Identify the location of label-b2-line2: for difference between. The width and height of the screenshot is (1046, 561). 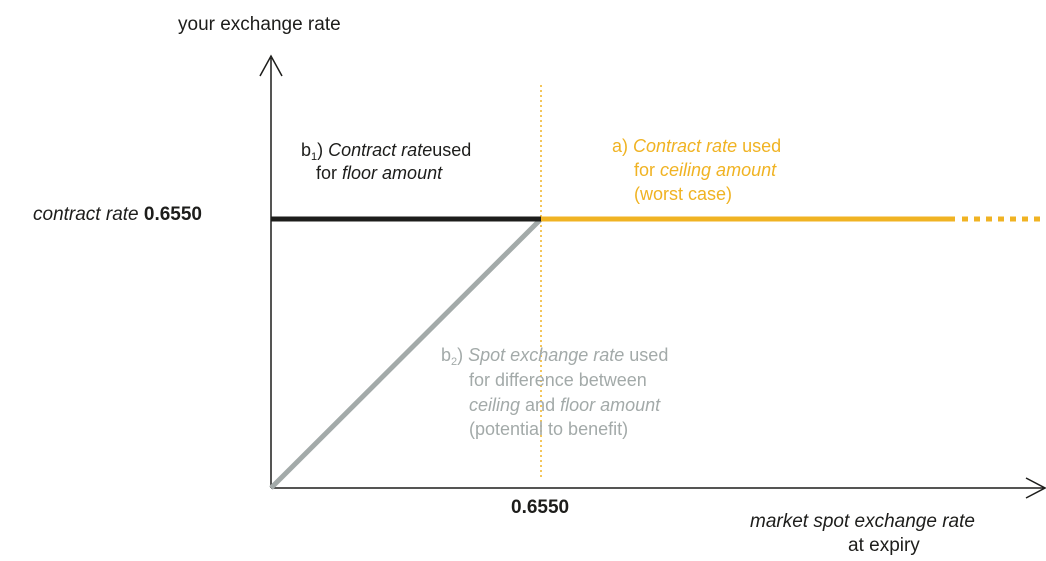
(558, 380).